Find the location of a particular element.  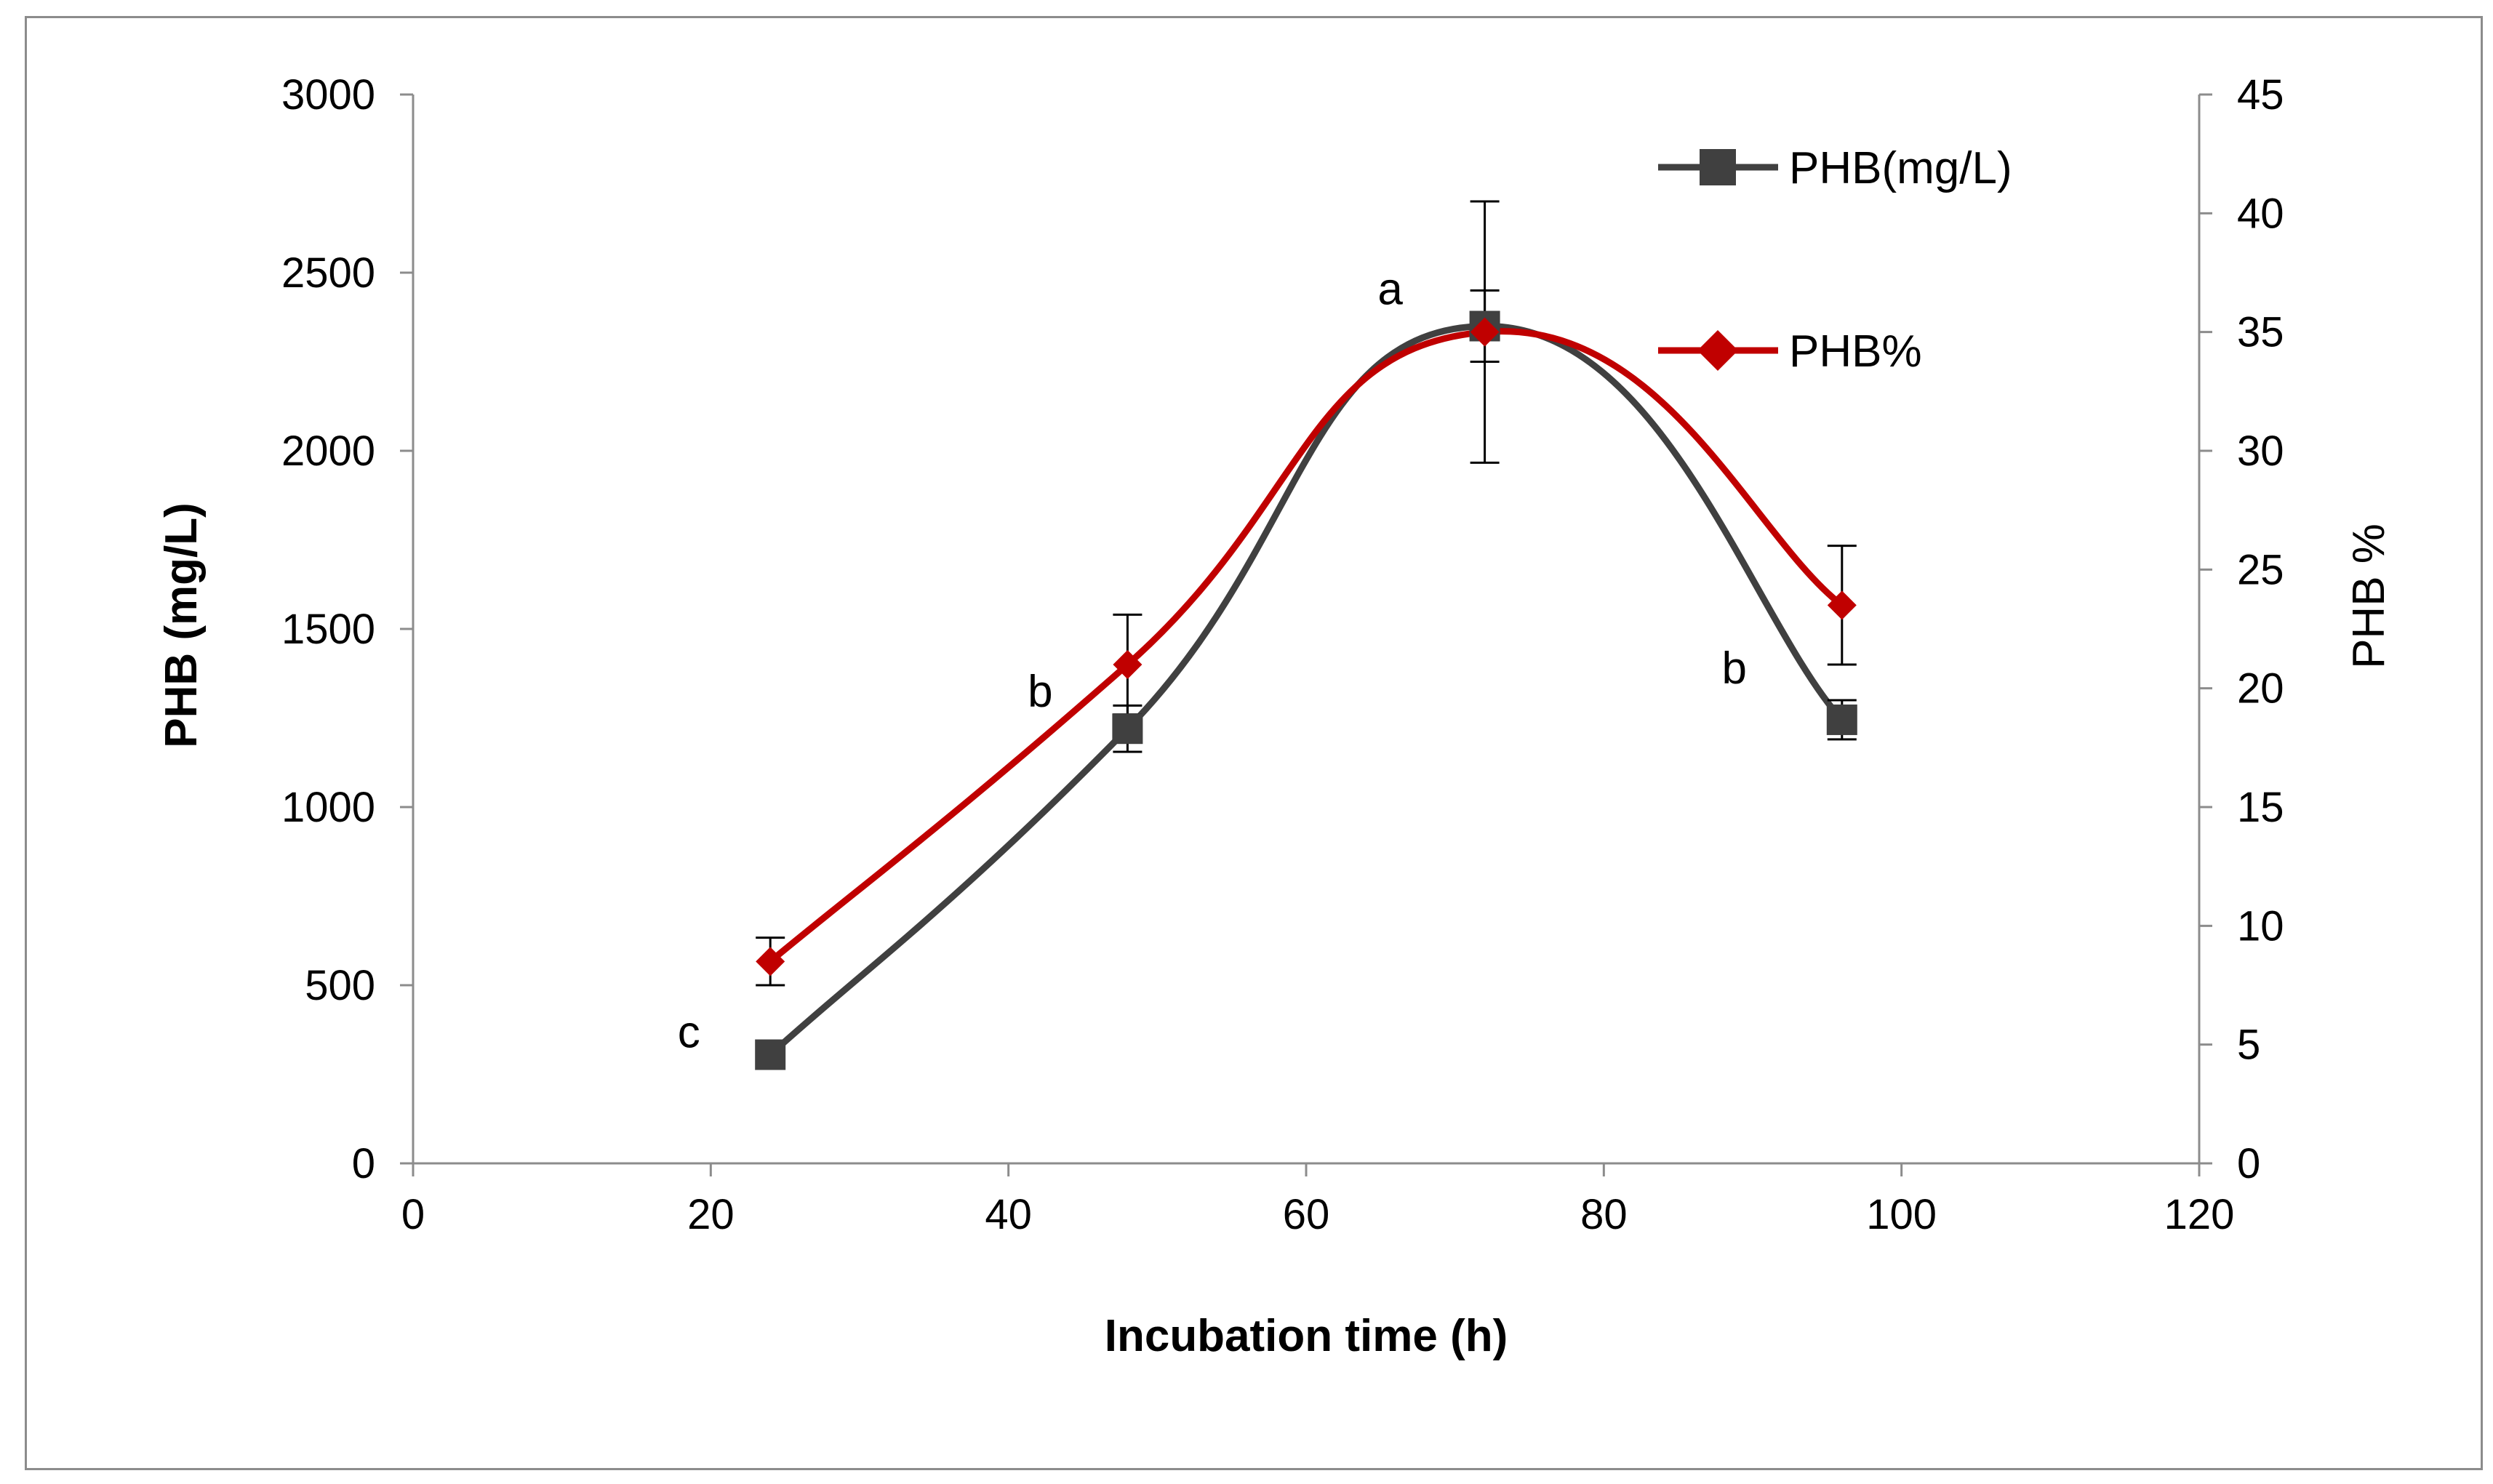

y-tick-label: 0 is located at coordinates (363, 1163).